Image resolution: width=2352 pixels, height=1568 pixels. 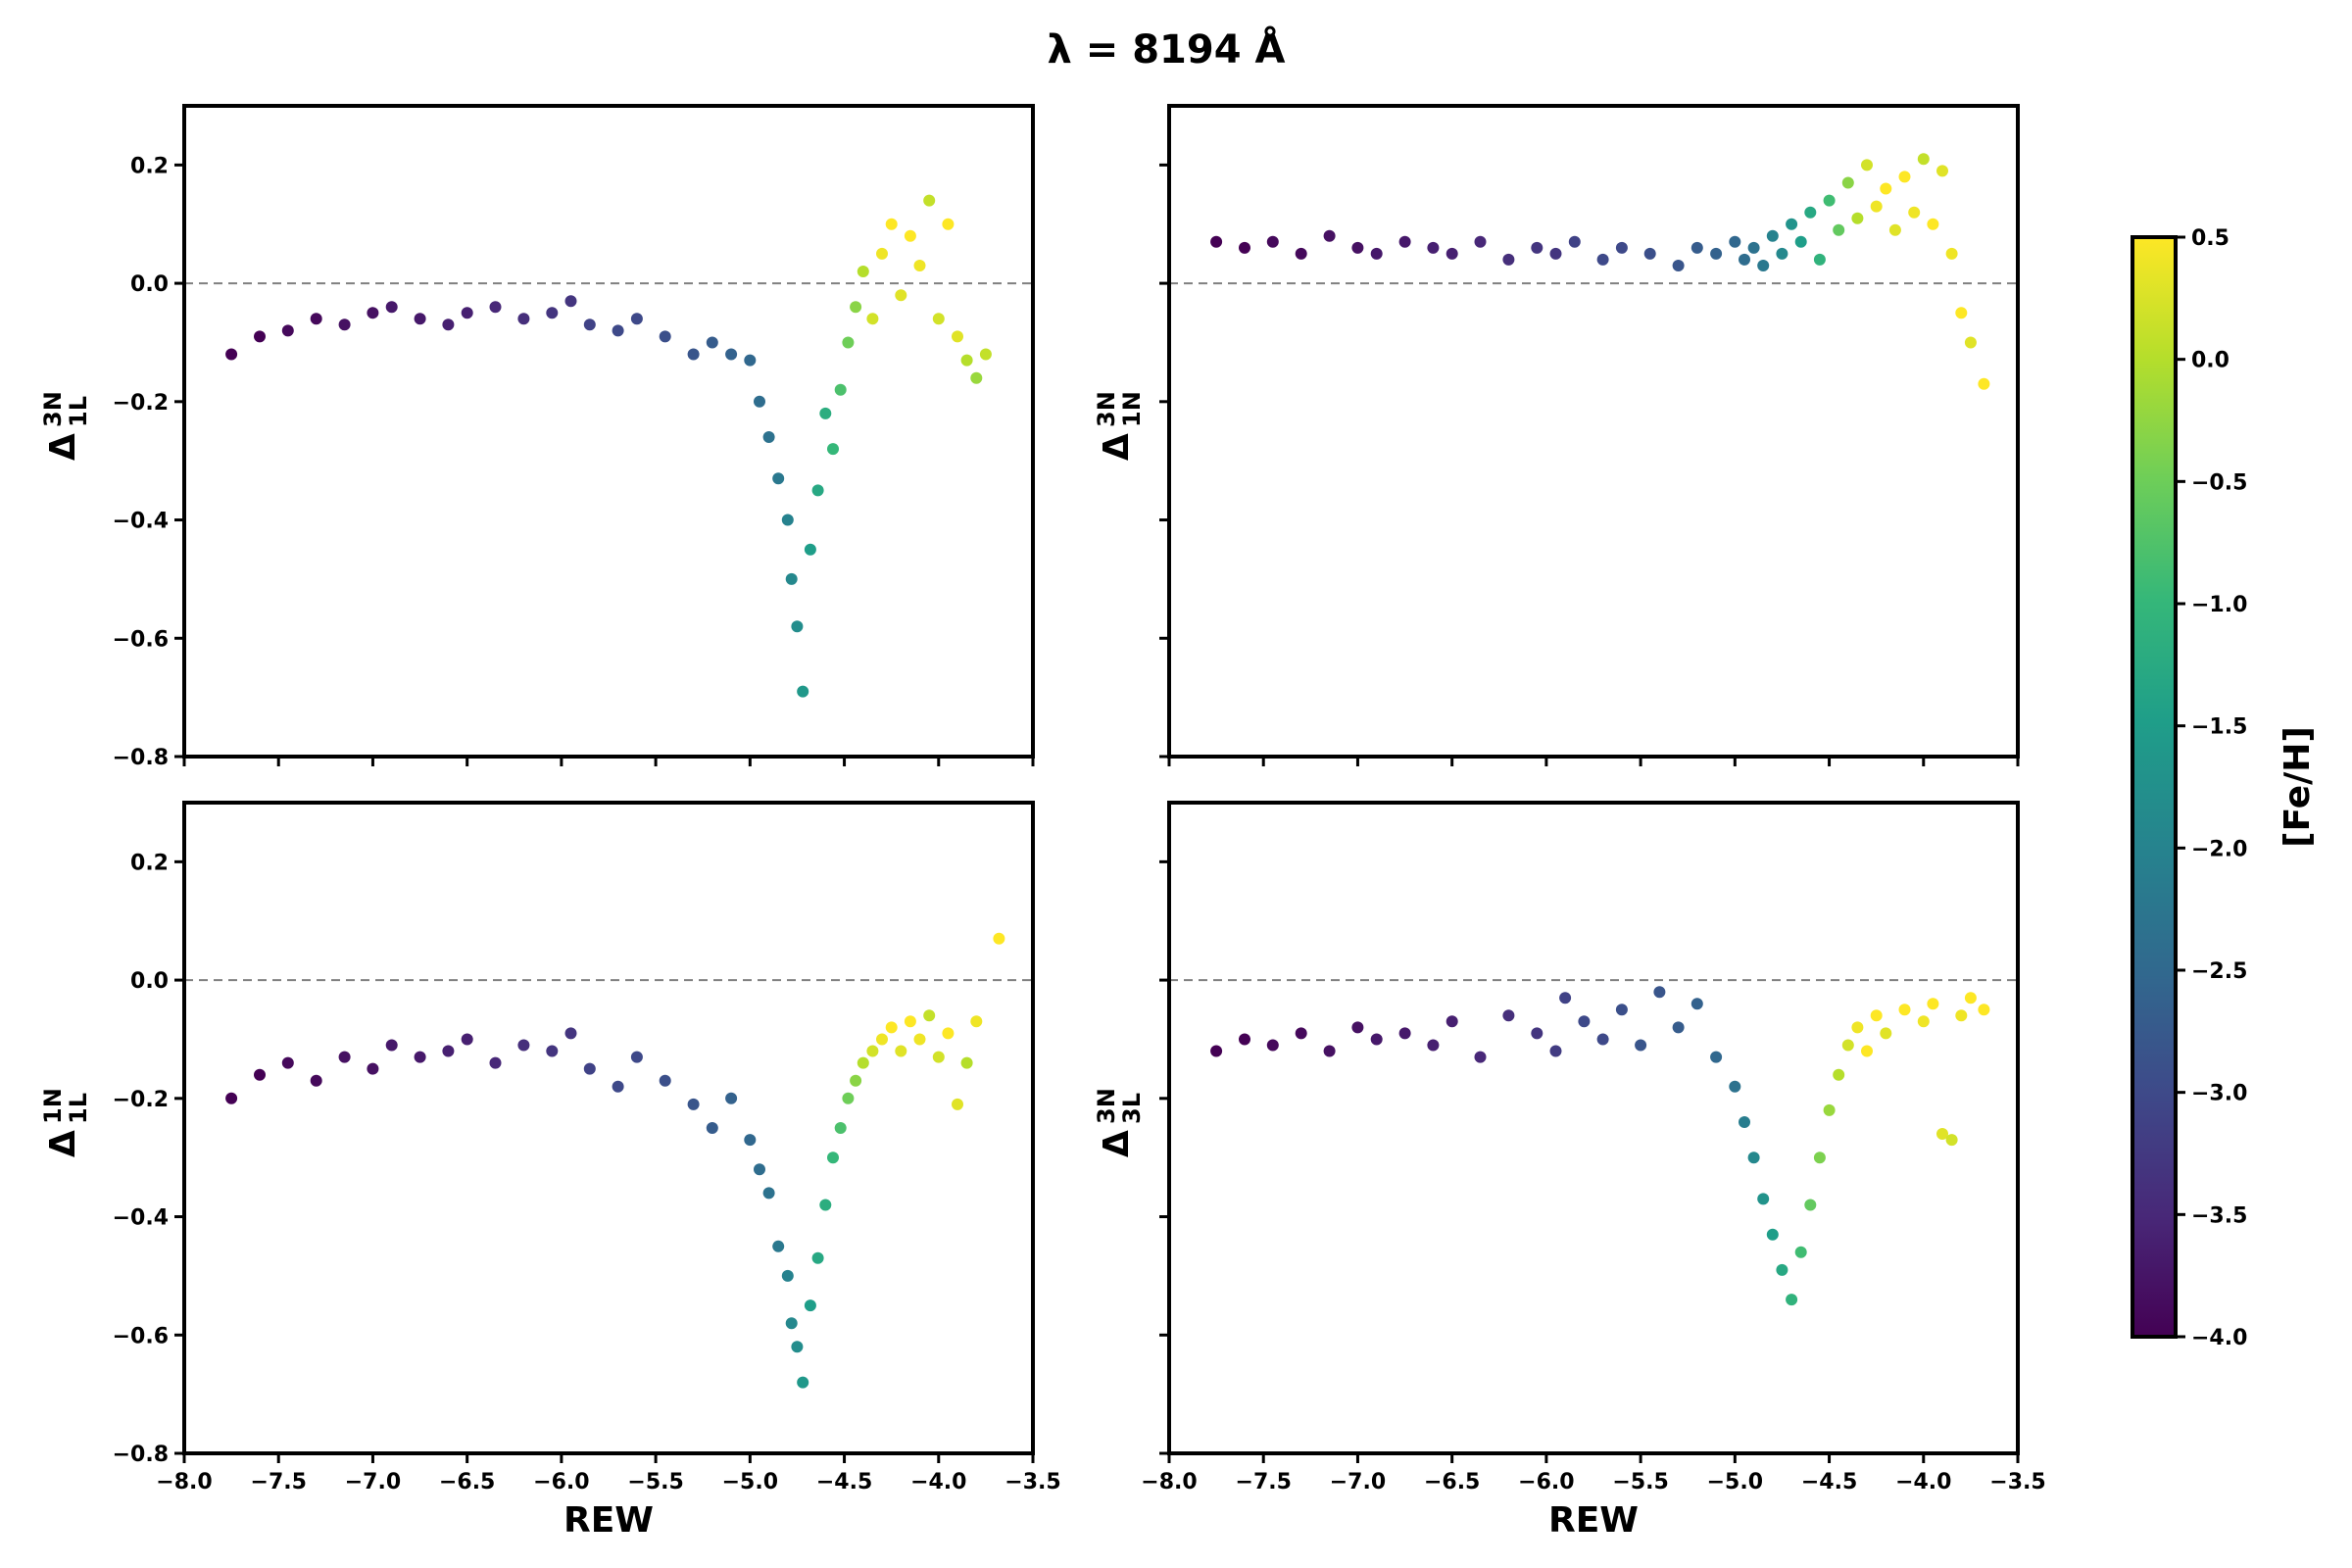 I want to click on y-axis-label-base: Δ, so click(x=63, y=1143).